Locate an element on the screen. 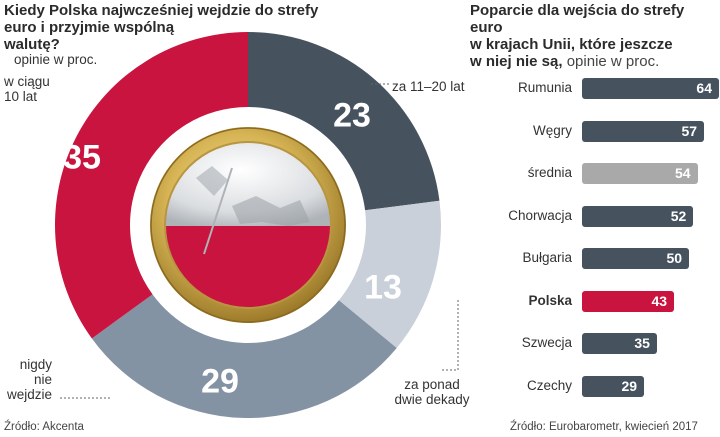 Image resolution: width=720 pixels, height=437 pixels. slice-value-w-ciagu: 35 is located at coordinates (82, 157).